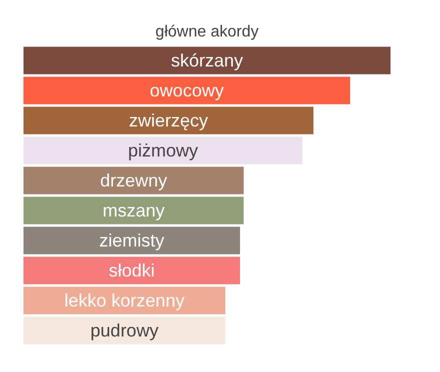 The image size is (440, 372). What do you see at coordinates (207, 32) in the screenshot?
I see `chart-title: główne akordy` at bounding box center [207, 32].